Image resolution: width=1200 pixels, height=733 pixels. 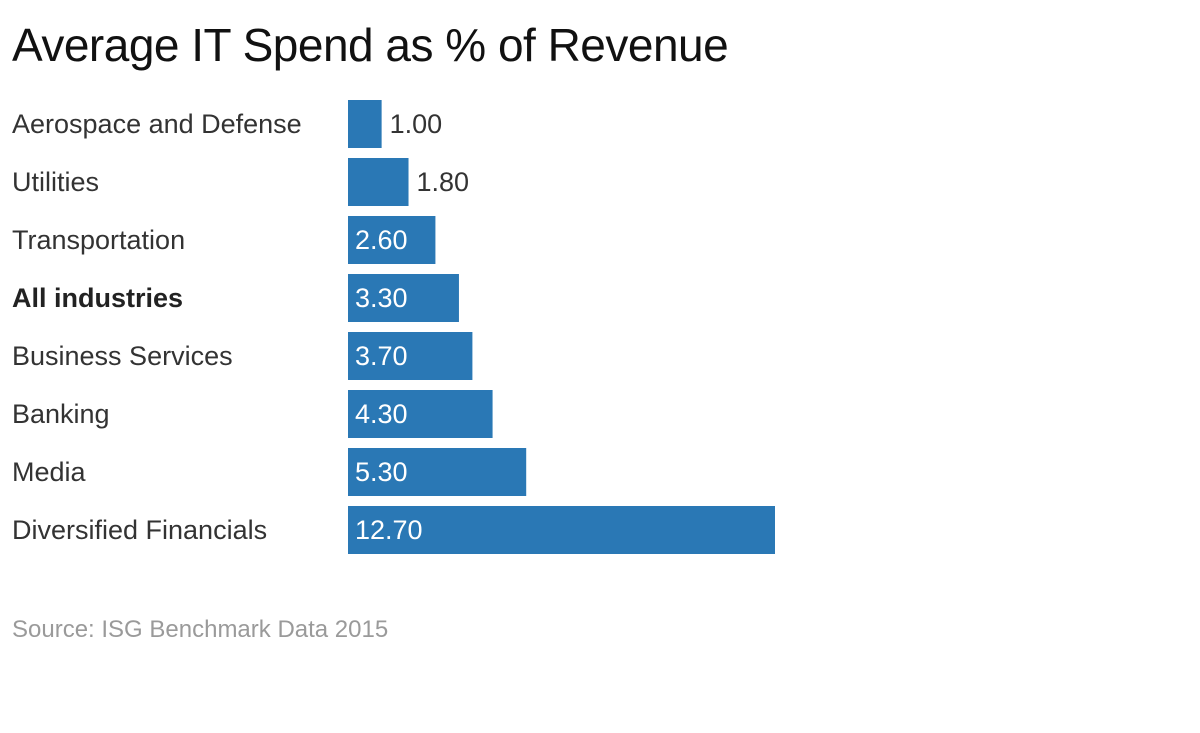 I want to click on data-label: 4.30, so click(x=381, y=414).